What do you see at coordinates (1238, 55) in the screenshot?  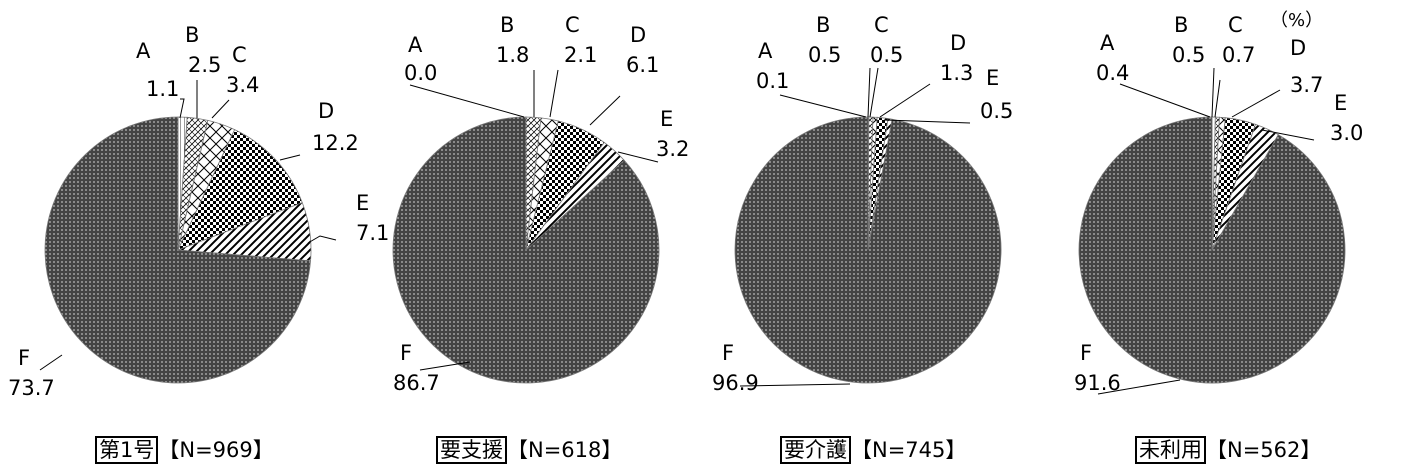 I see `slice-value-label: 0.7` at bounding box center [1238, 55].